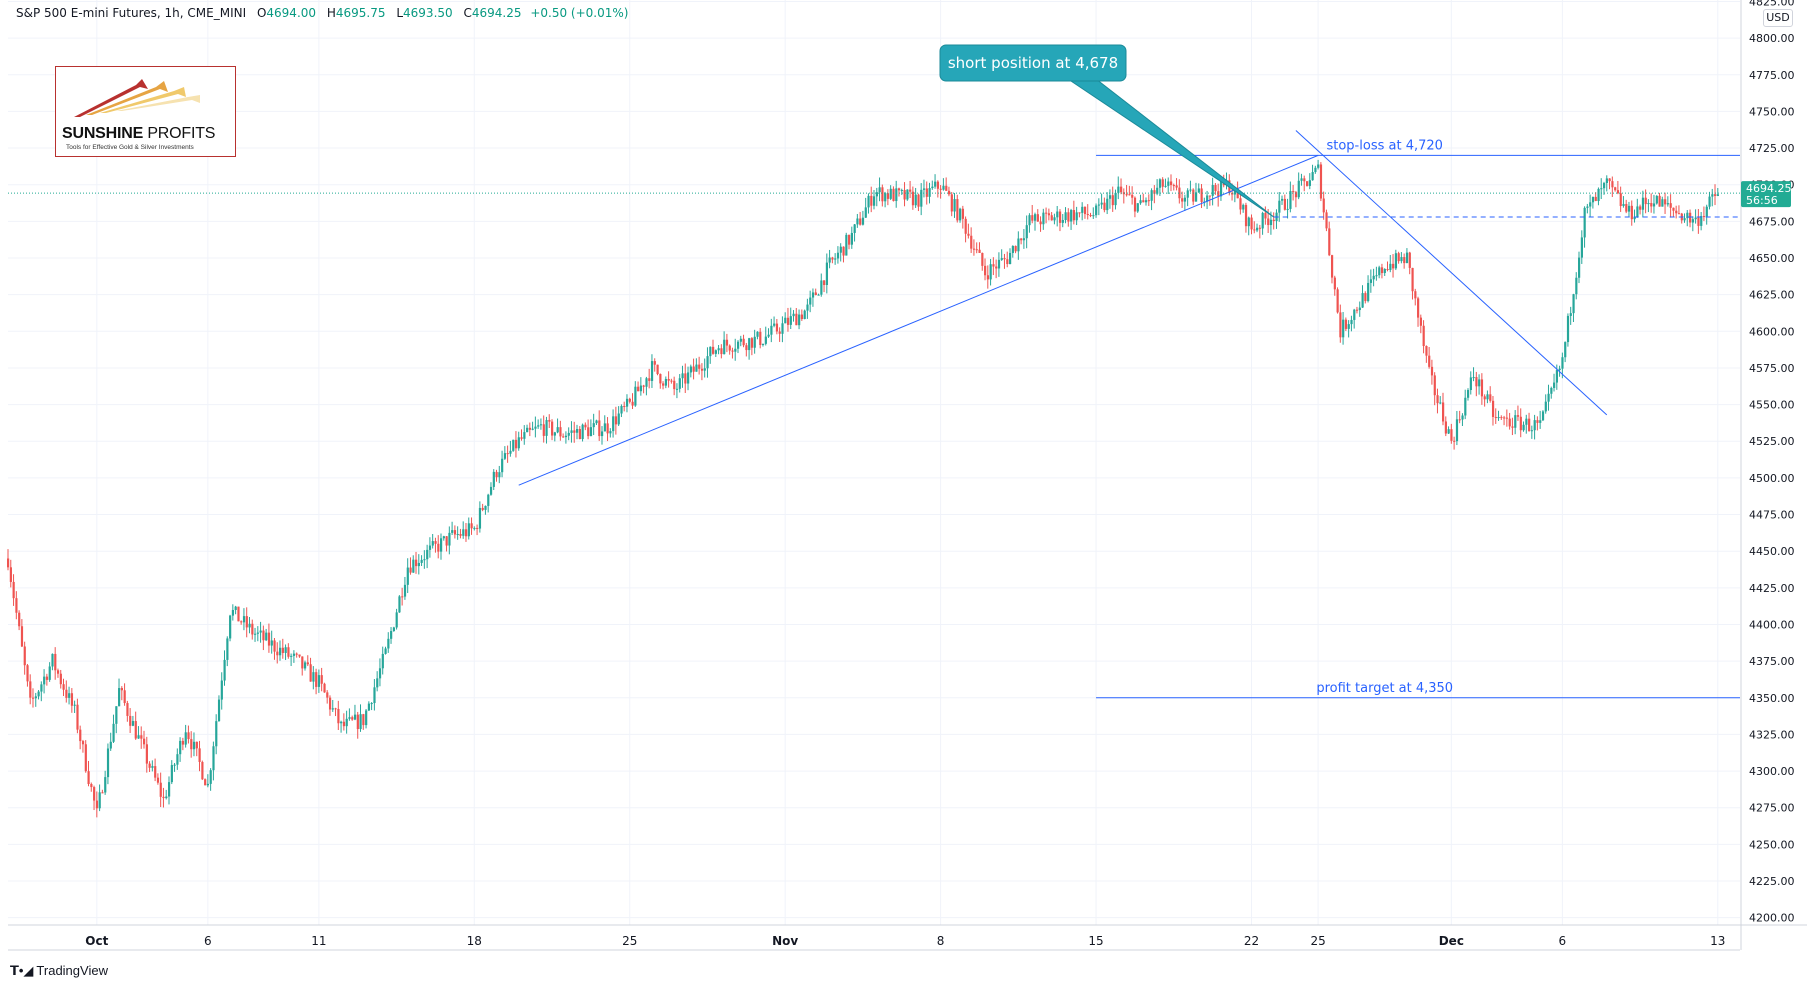 The height and width of the screenshot is (986, 1807). Describe the element at coordinates (1772, 808) in the screenshot. I see `y-tick-label: 4275.00` at that location.